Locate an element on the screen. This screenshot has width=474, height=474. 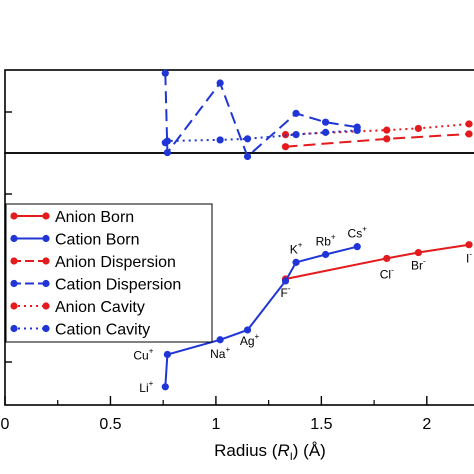
legend-item: Anion Cavity is located at coordinates (77, 307).